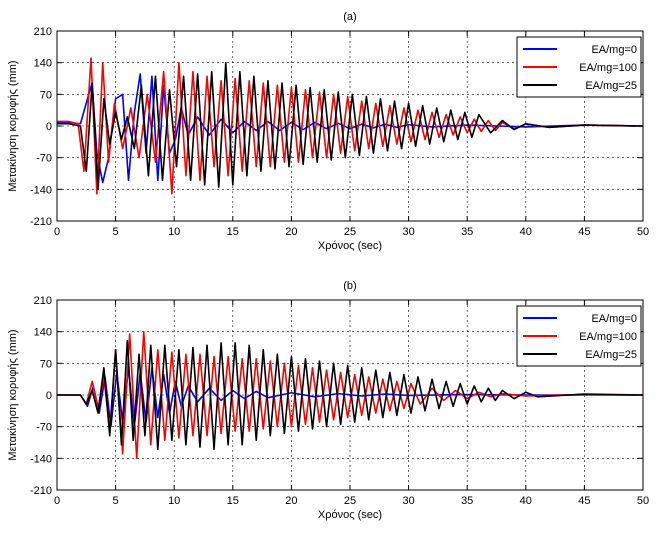 The image size is (660, 538). I want to click on chart-title: (a), so click(349, 17).